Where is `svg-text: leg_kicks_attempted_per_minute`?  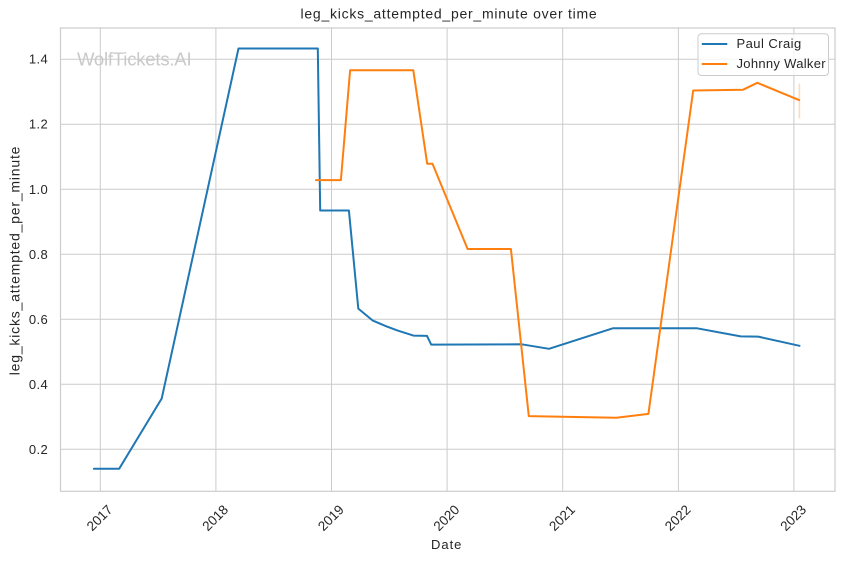 svg-text: leg_kicks_attempted_per_minute is located at coordinates (15, 260).